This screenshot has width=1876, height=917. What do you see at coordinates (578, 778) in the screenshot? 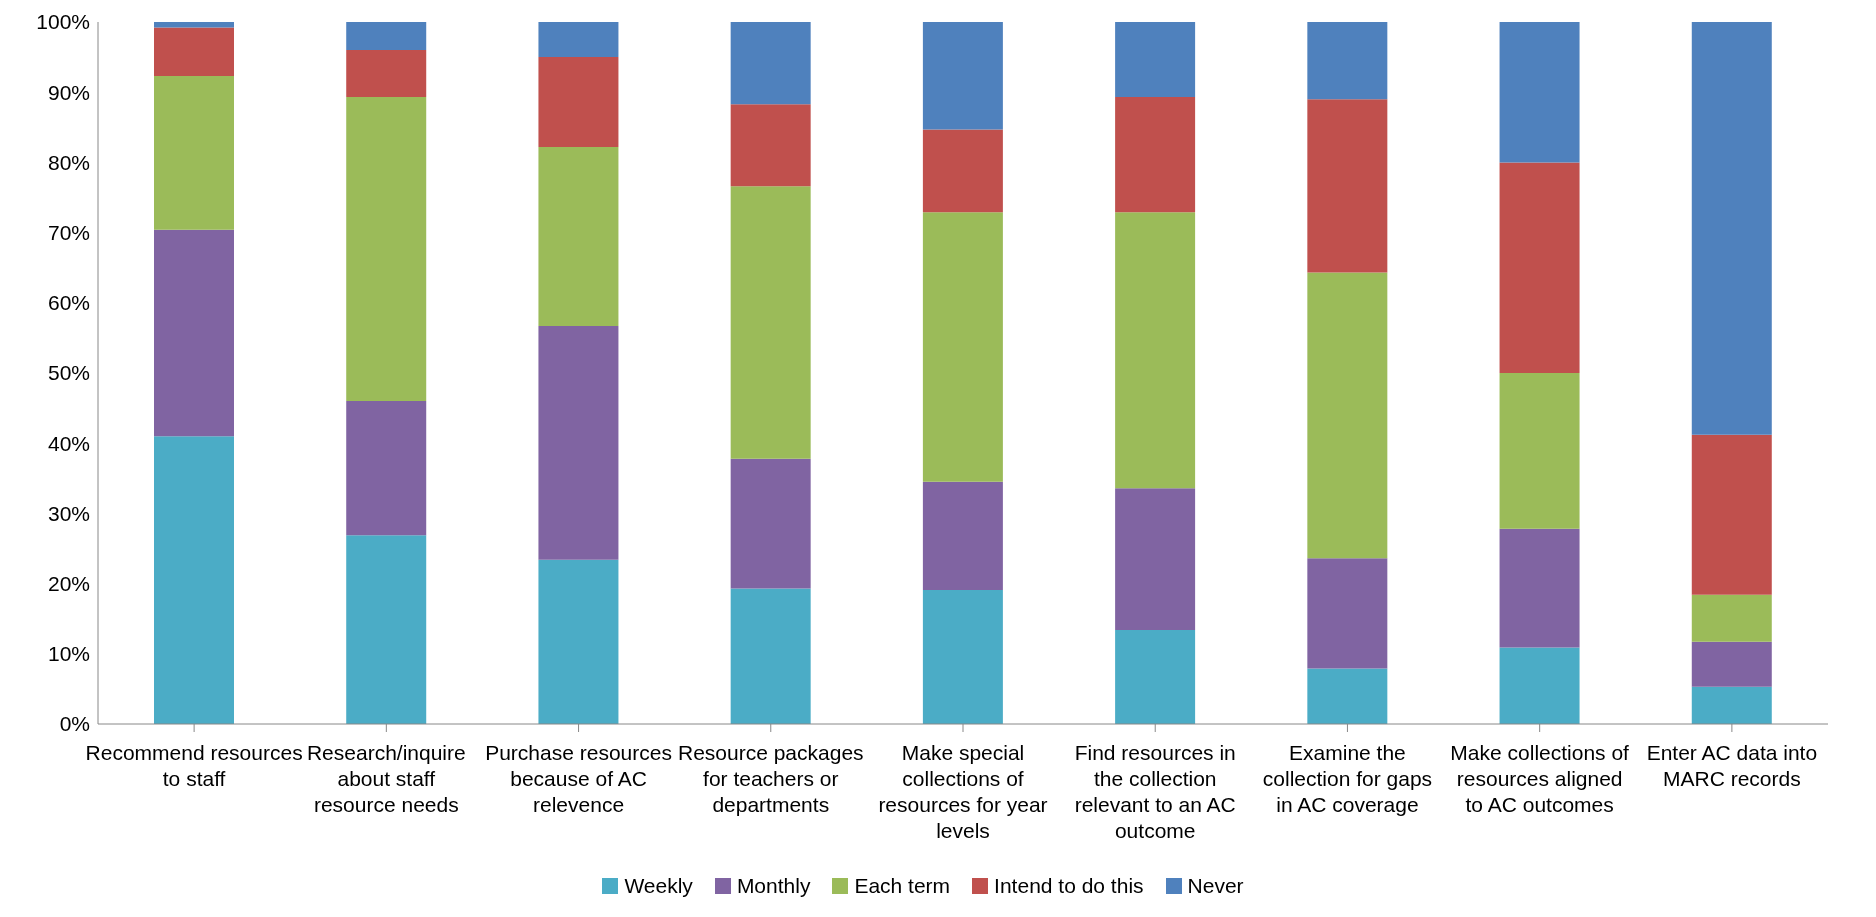
I see `x-tick-label: Purchase resources because of AC relevence` at bounding box center [578, 778].